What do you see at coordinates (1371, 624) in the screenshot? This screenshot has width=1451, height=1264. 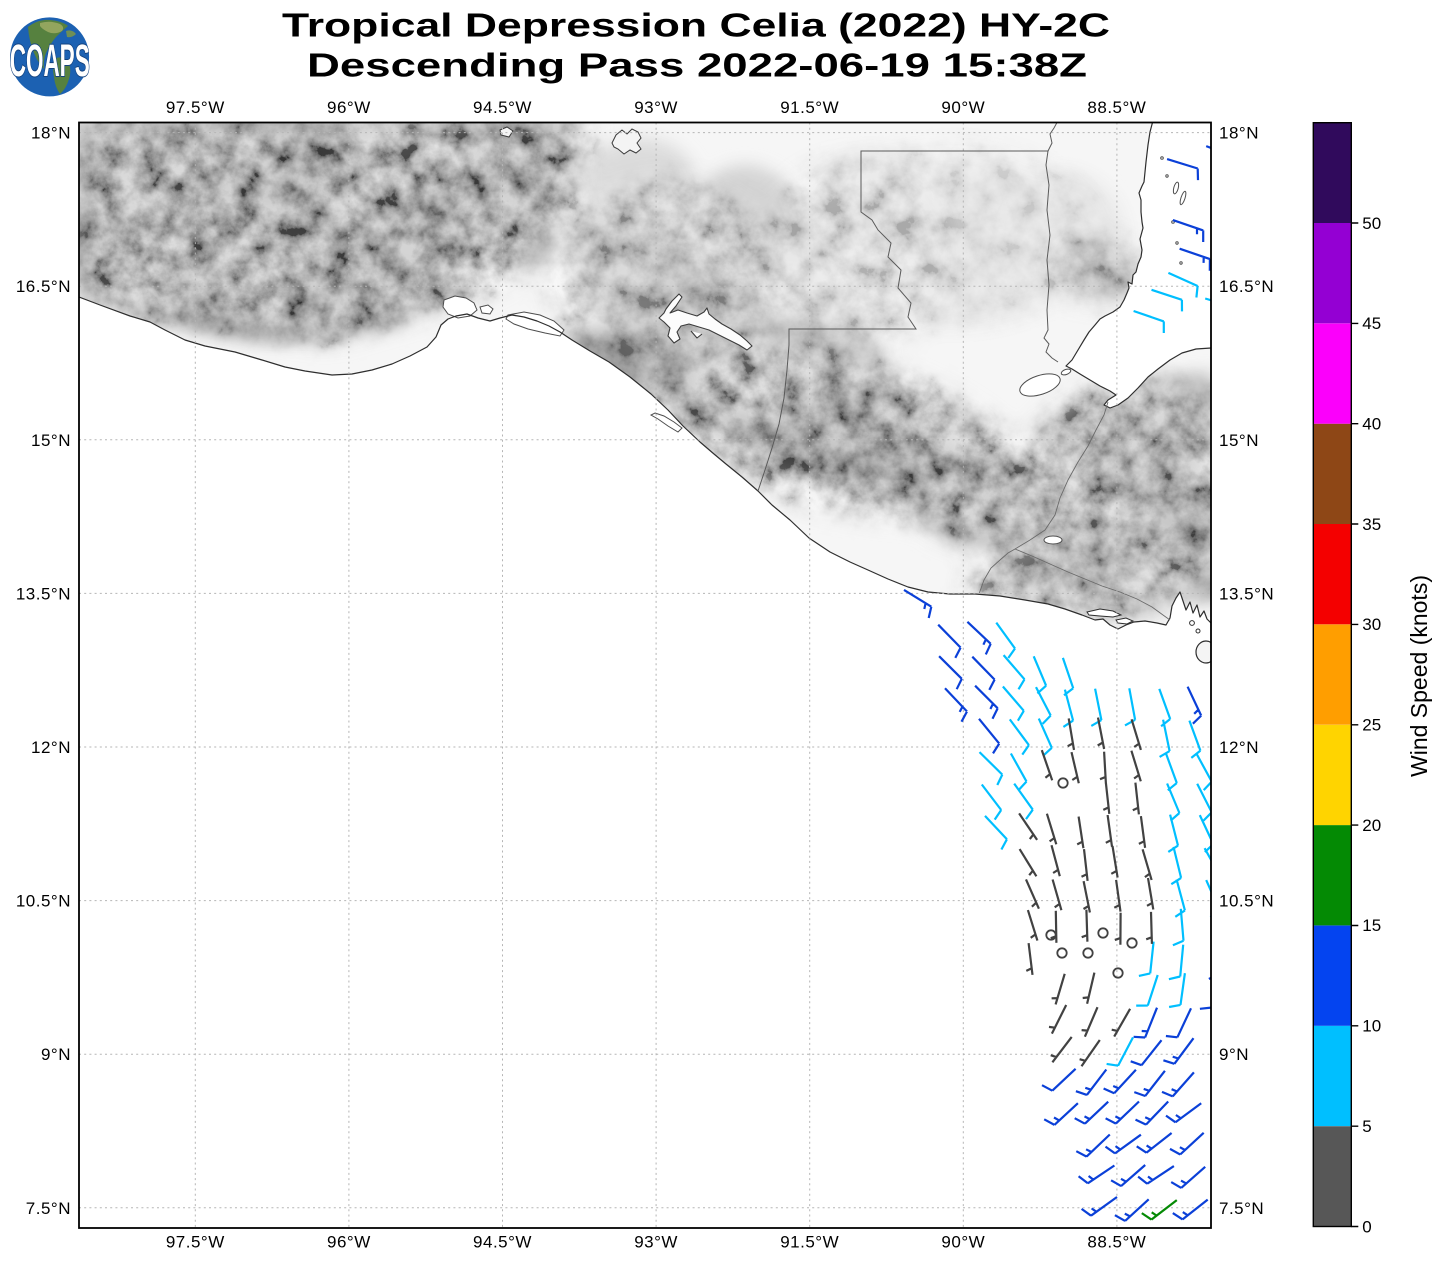 I see `svg-text: 30` at bounding box center [1371, 624].